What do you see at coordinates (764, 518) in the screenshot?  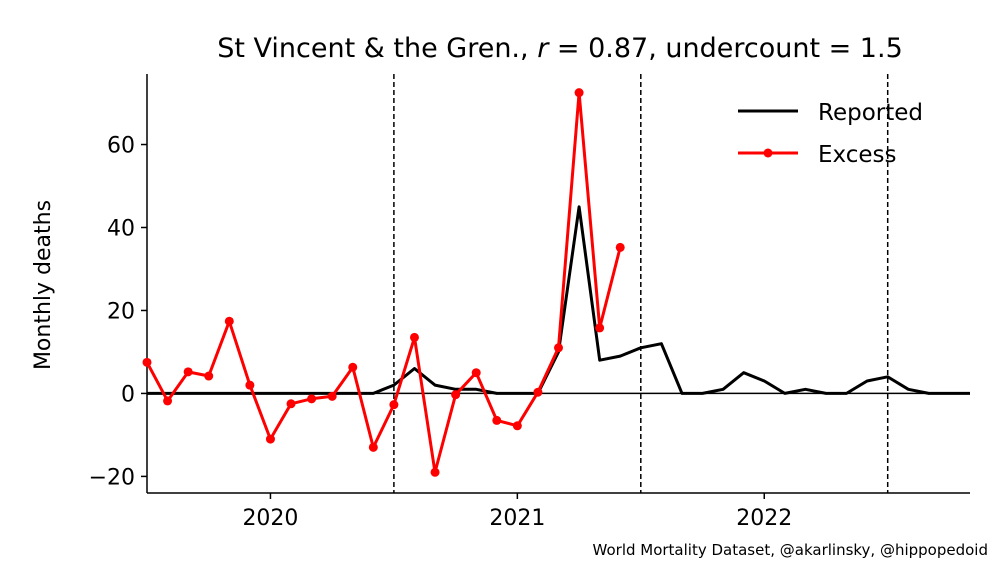 I see `x-tick-label: 2022` at bounding box center [764, 518].